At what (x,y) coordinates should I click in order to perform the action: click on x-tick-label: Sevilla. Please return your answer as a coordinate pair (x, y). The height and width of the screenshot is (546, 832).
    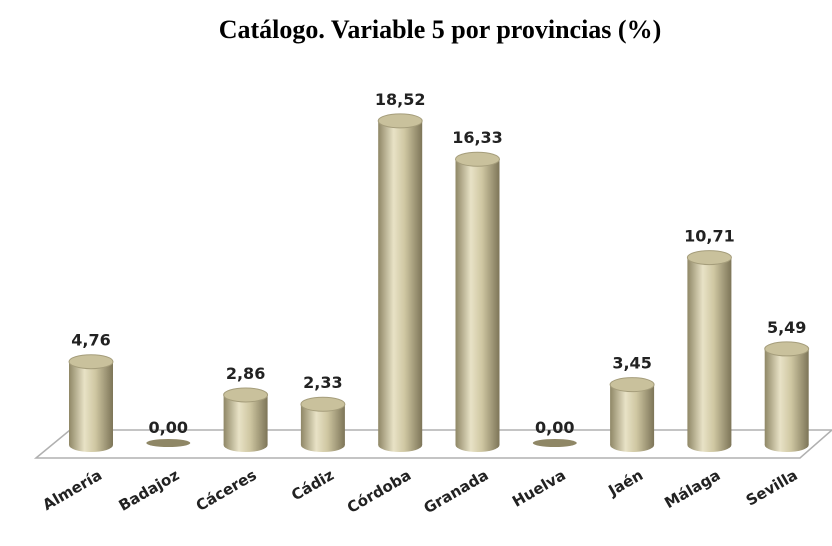
    Looking at the image, I should click on (772, 488).